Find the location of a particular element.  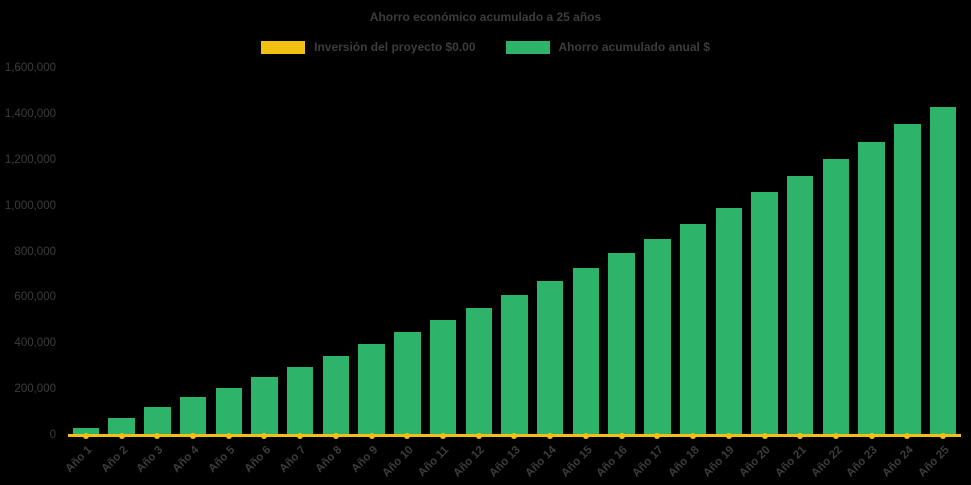

x-axis-label: Año 22 is located at coordinates (826, 462).